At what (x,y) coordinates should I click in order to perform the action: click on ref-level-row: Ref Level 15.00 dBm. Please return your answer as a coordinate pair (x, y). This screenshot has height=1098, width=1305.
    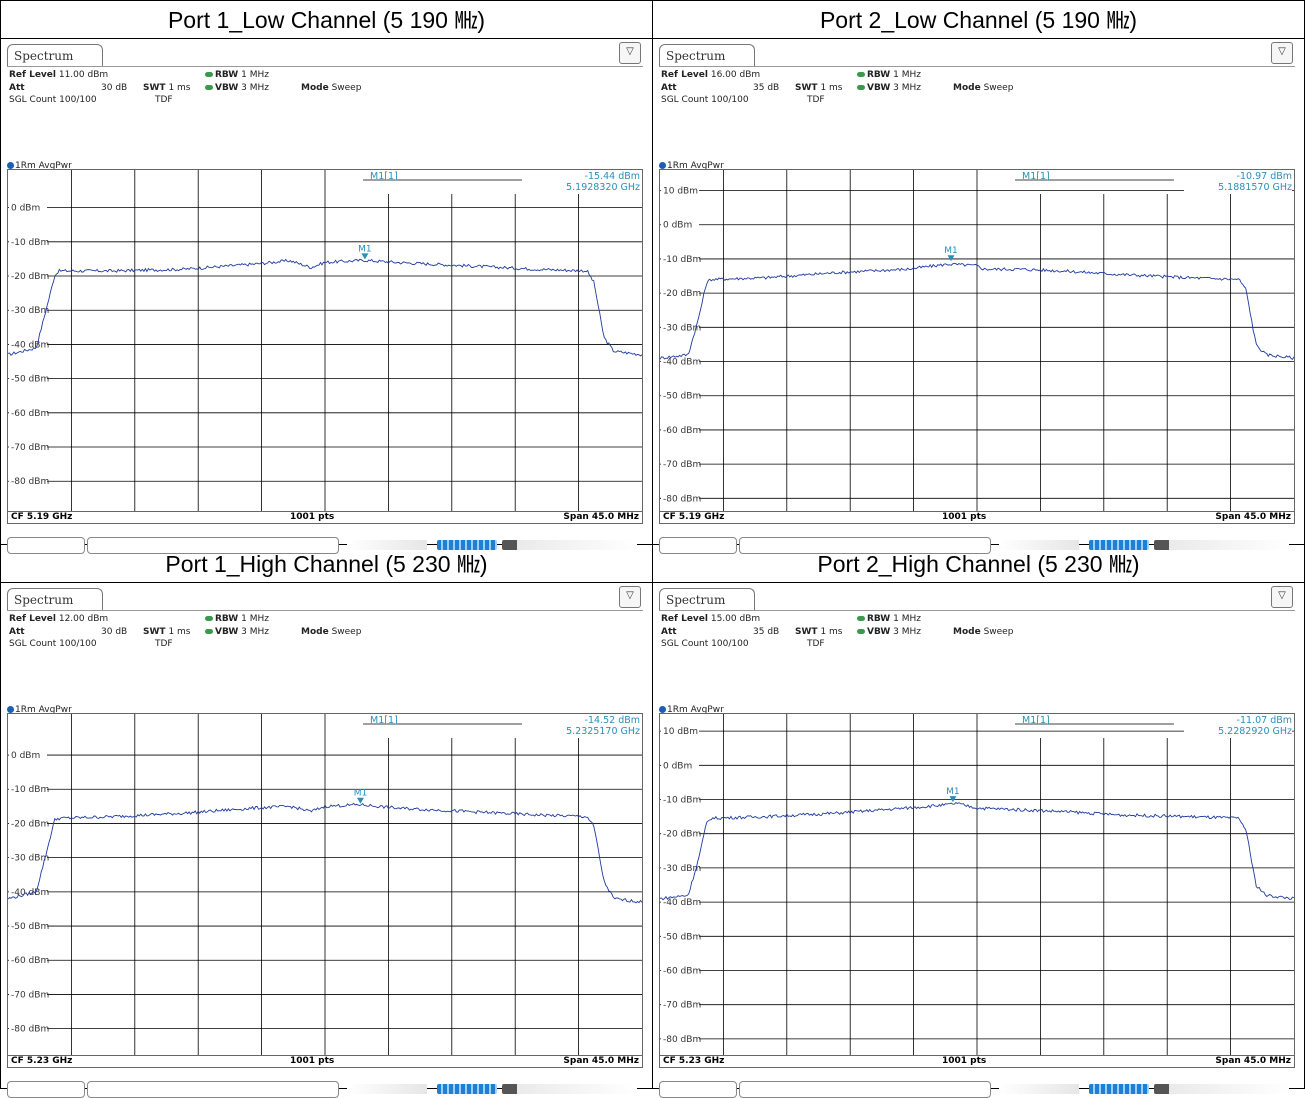
    Looking at the image, I should click on (711, 619).